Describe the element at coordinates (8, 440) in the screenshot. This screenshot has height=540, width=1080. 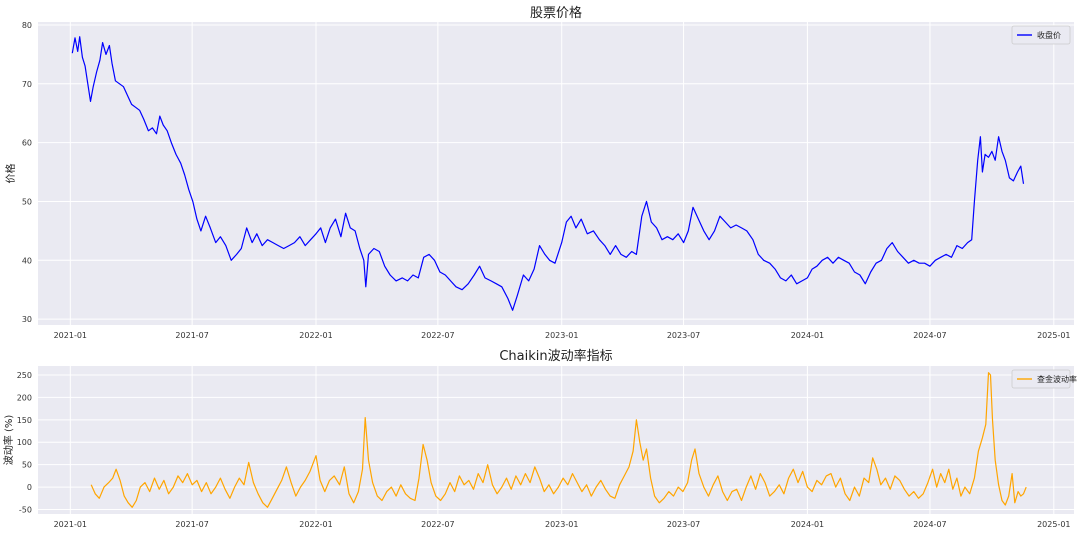
I see `y-axis-label: 波动率 (%)` at that location.